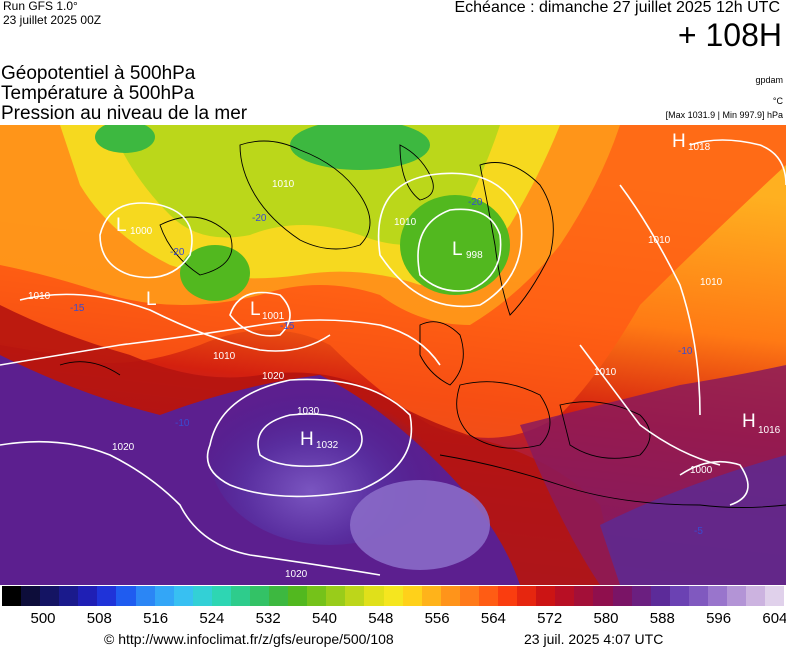 This screenshot has height=648, width=786. Describe the element at coordinates (729, 35) in the screenshot. I see `lead-time: + 108H` at that location.